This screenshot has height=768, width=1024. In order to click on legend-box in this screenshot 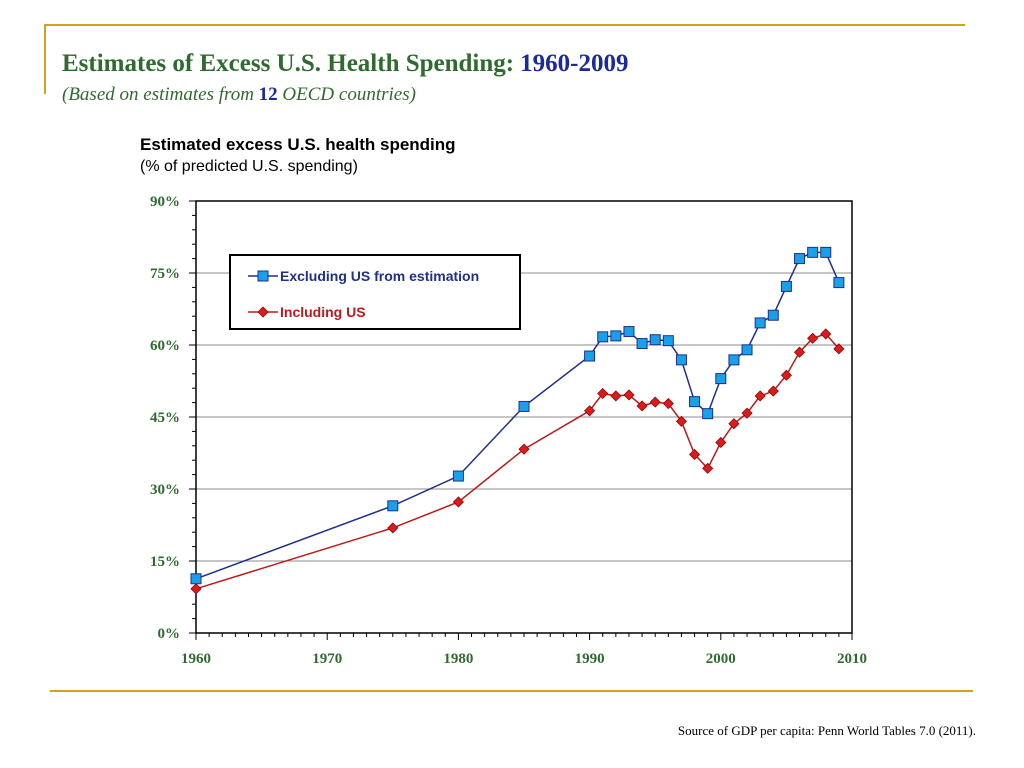, I will do `click(375, 292)`.